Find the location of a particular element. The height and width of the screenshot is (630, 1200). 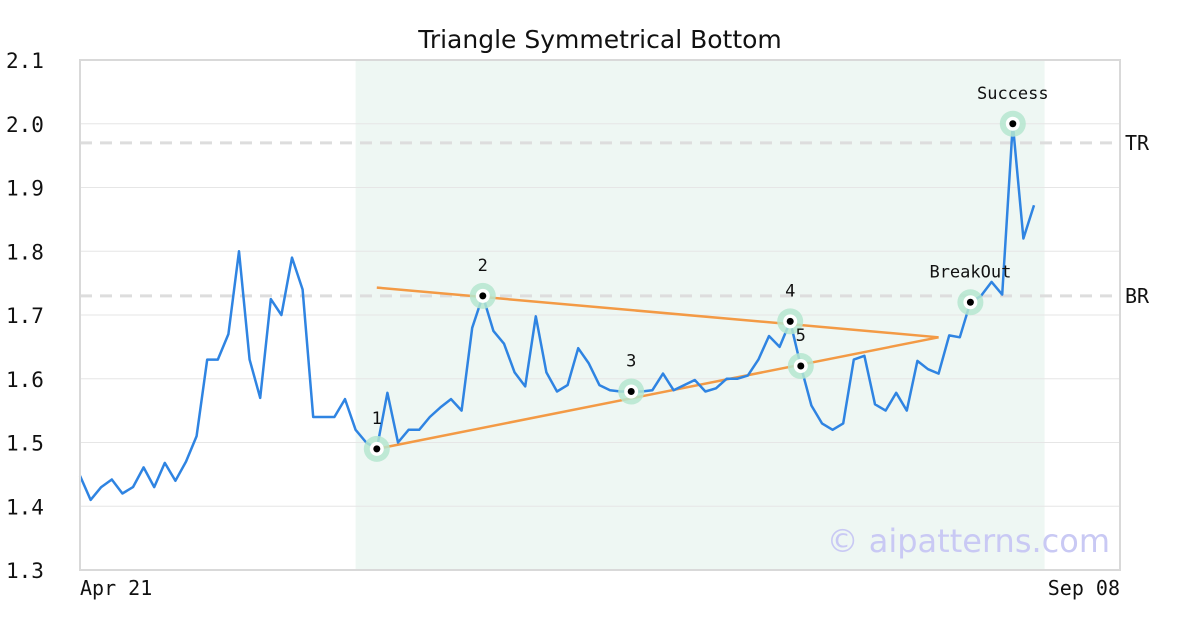

x-axis-ticks: Apr 21 Sep 08 is located at coordinates (600, 588).